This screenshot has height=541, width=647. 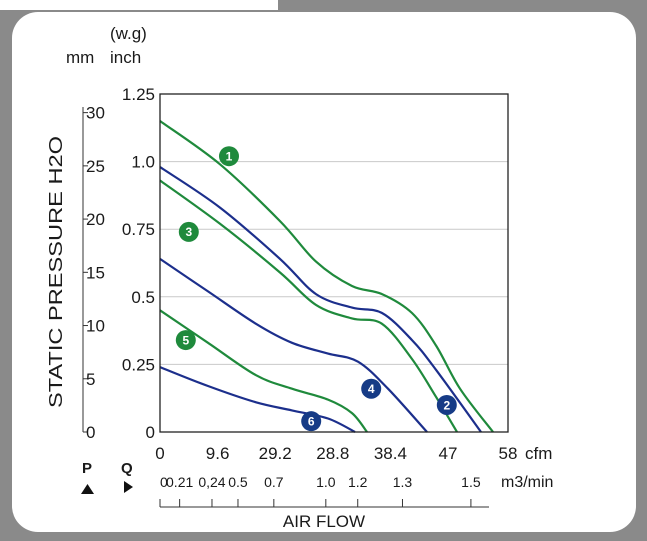 What do you see at coordinates (138, 263) in the screenshot?
I see `inch-axis-ticks: 1.25 1.0 0.75 0.5 0.25 0` at bounding box center [138, 263].